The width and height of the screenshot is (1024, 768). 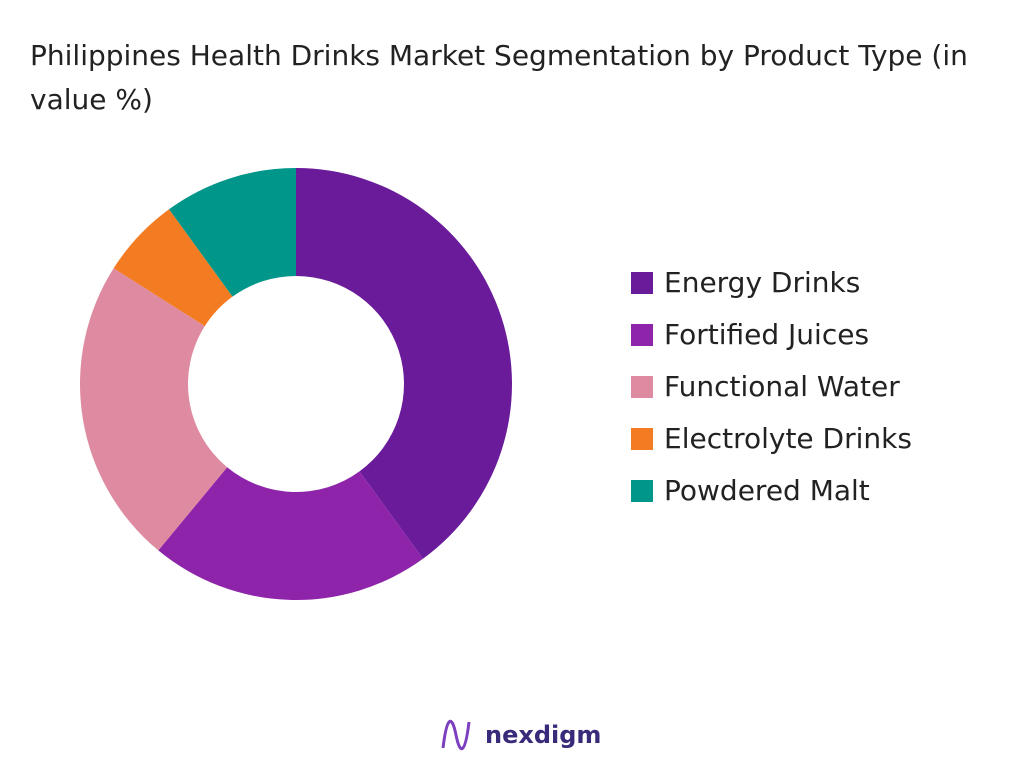 I want to click on legend-label: Electrolyte Drinks, so click(x=788, y=438).